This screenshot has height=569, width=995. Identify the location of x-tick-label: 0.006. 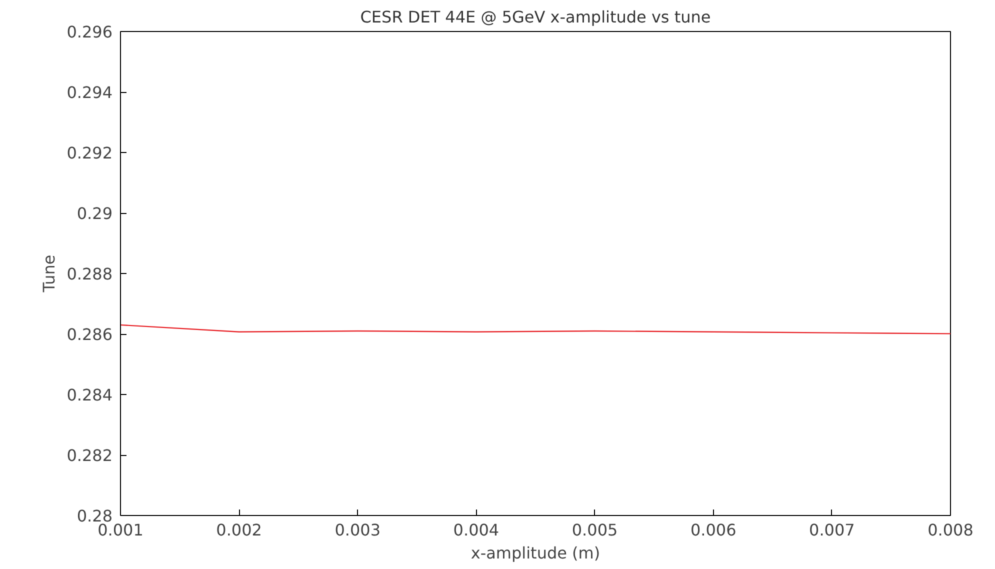
(713, 530).